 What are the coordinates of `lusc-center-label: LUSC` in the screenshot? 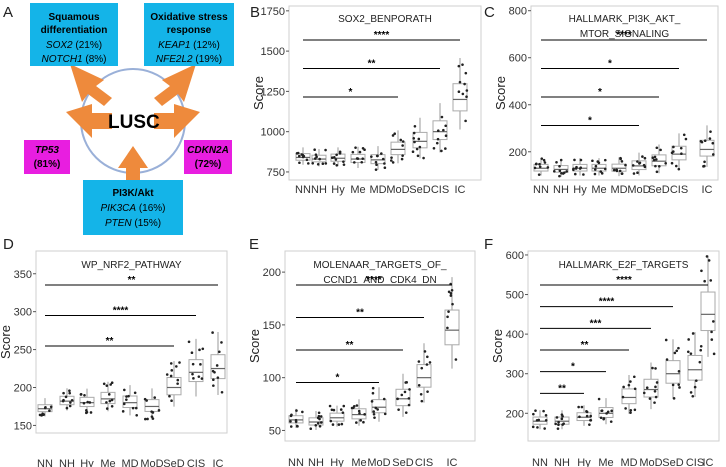 It's located at (134, 122).